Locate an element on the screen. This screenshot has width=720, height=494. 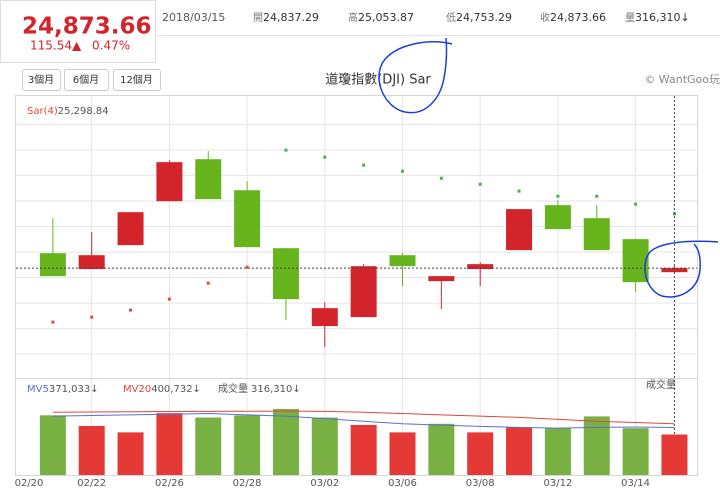
text-part: 25,053.87 is located at coordinates (386, 17).